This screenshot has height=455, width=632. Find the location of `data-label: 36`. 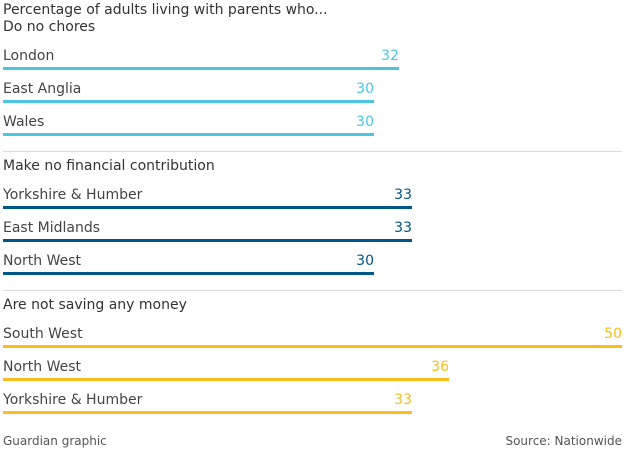

data-label: 36 is located at coordinates (440, 367).